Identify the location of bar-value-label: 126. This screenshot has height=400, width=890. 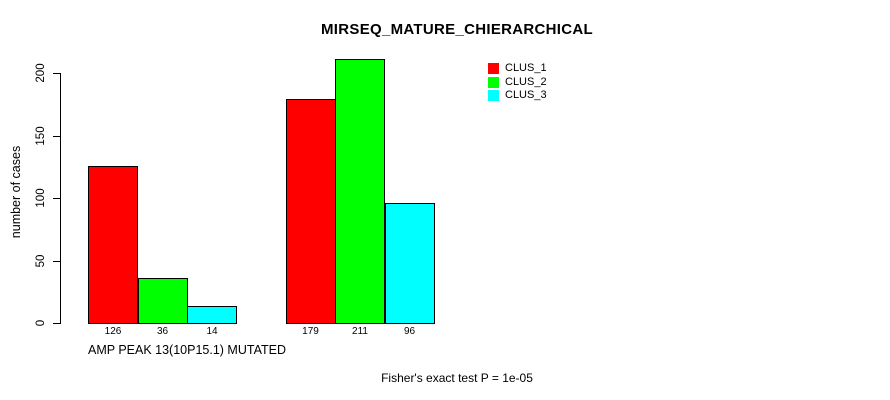
(113, 331).